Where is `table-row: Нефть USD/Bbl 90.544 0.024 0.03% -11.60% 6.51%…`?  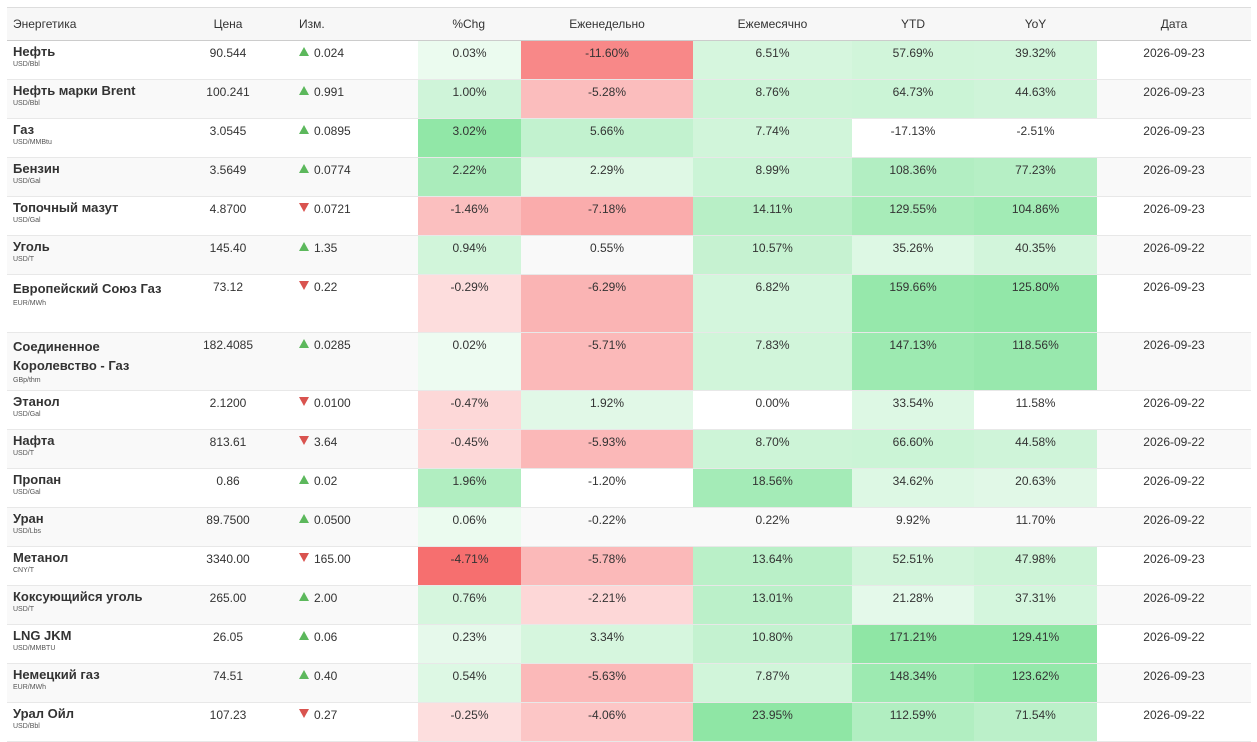
table-row: Нефть USD/Bbl 90.544 0.024 0.03% -11.60% 6.51%… is located at coordinates (629, 60).